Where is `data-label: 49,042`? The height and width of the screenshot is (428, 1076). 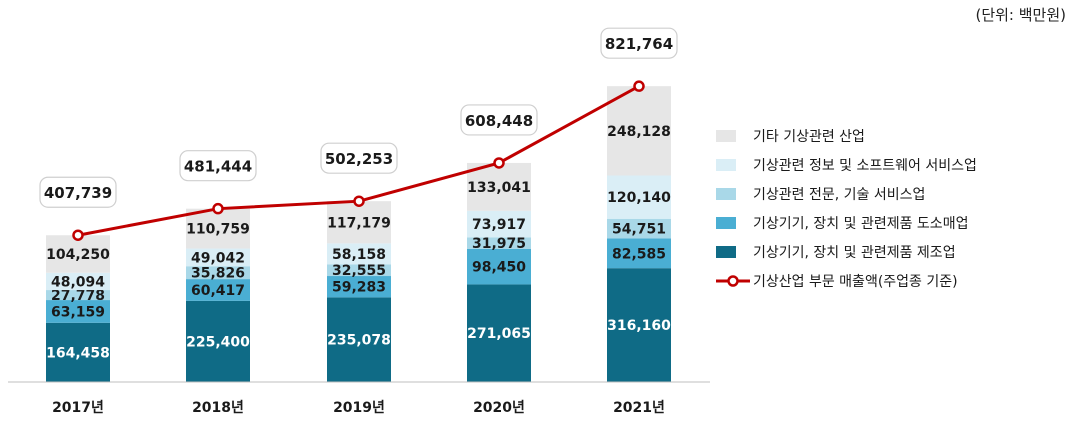
data-label: 49,042 is located at coordinates (218, 258).